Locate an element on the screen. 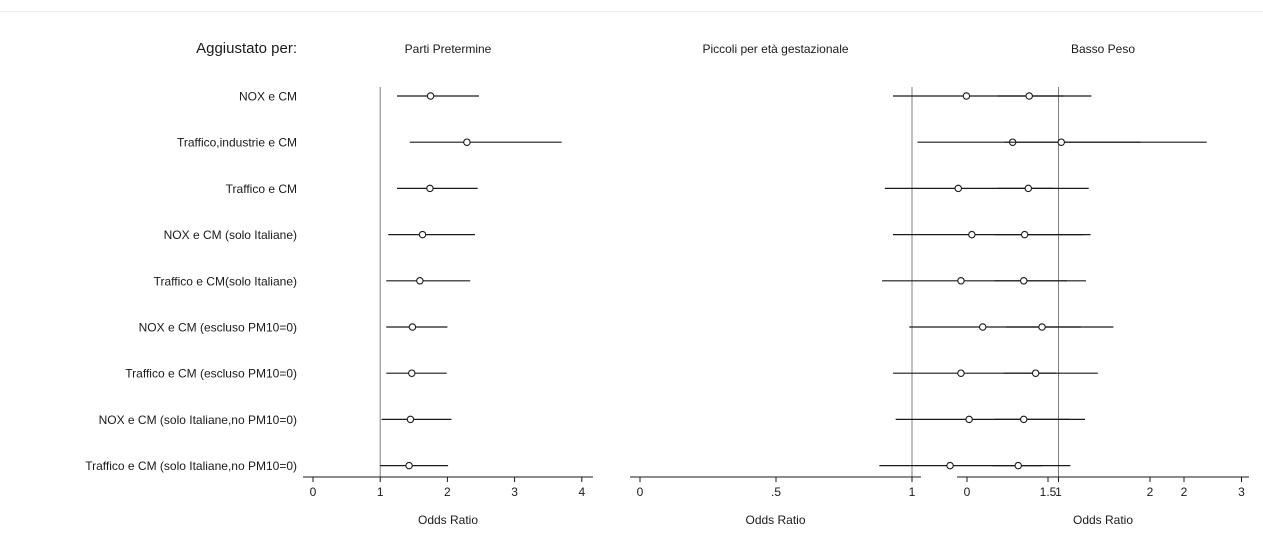 The image size is (1263, 550). row-label-title: Aggiustato per: is located at coordinates (246, 48).